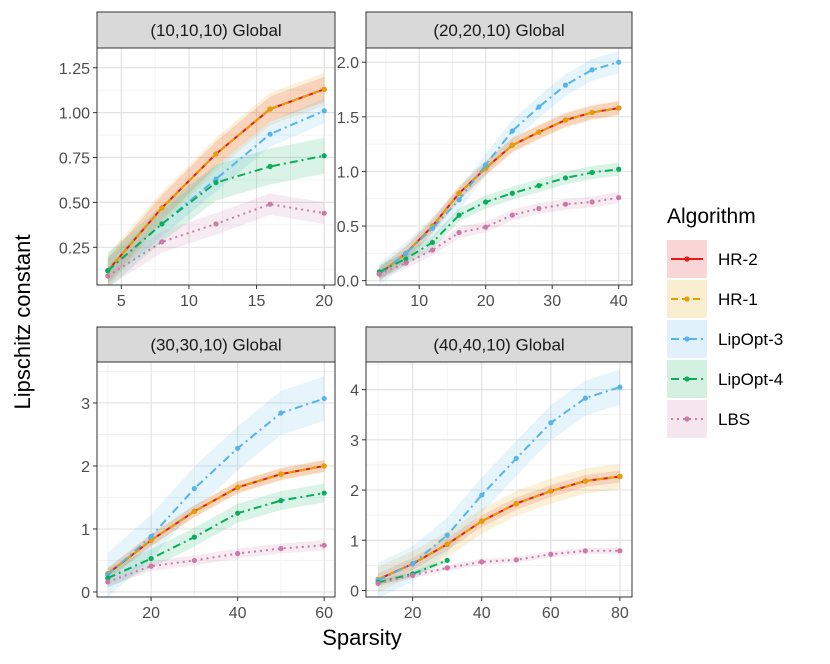 This screenshot has height=664, width=830. I want to click on panel-2-x-tick-label: 30, so click(552, 301).